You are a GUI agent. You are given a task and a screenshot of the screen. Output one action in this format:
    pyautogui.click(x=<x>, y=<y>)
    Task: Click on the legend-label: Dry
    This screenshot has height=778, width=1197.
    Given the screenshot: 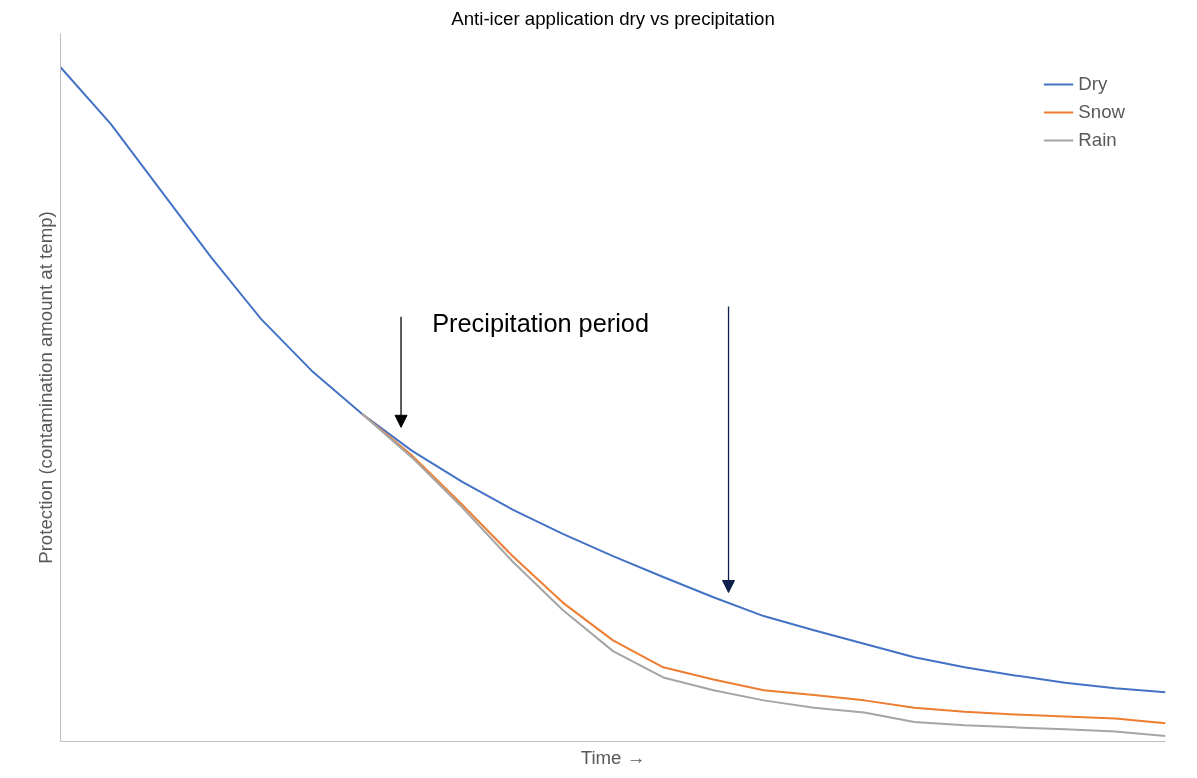 What is the action you would take?
    pyautogui.click(x=1093, y=84)
    